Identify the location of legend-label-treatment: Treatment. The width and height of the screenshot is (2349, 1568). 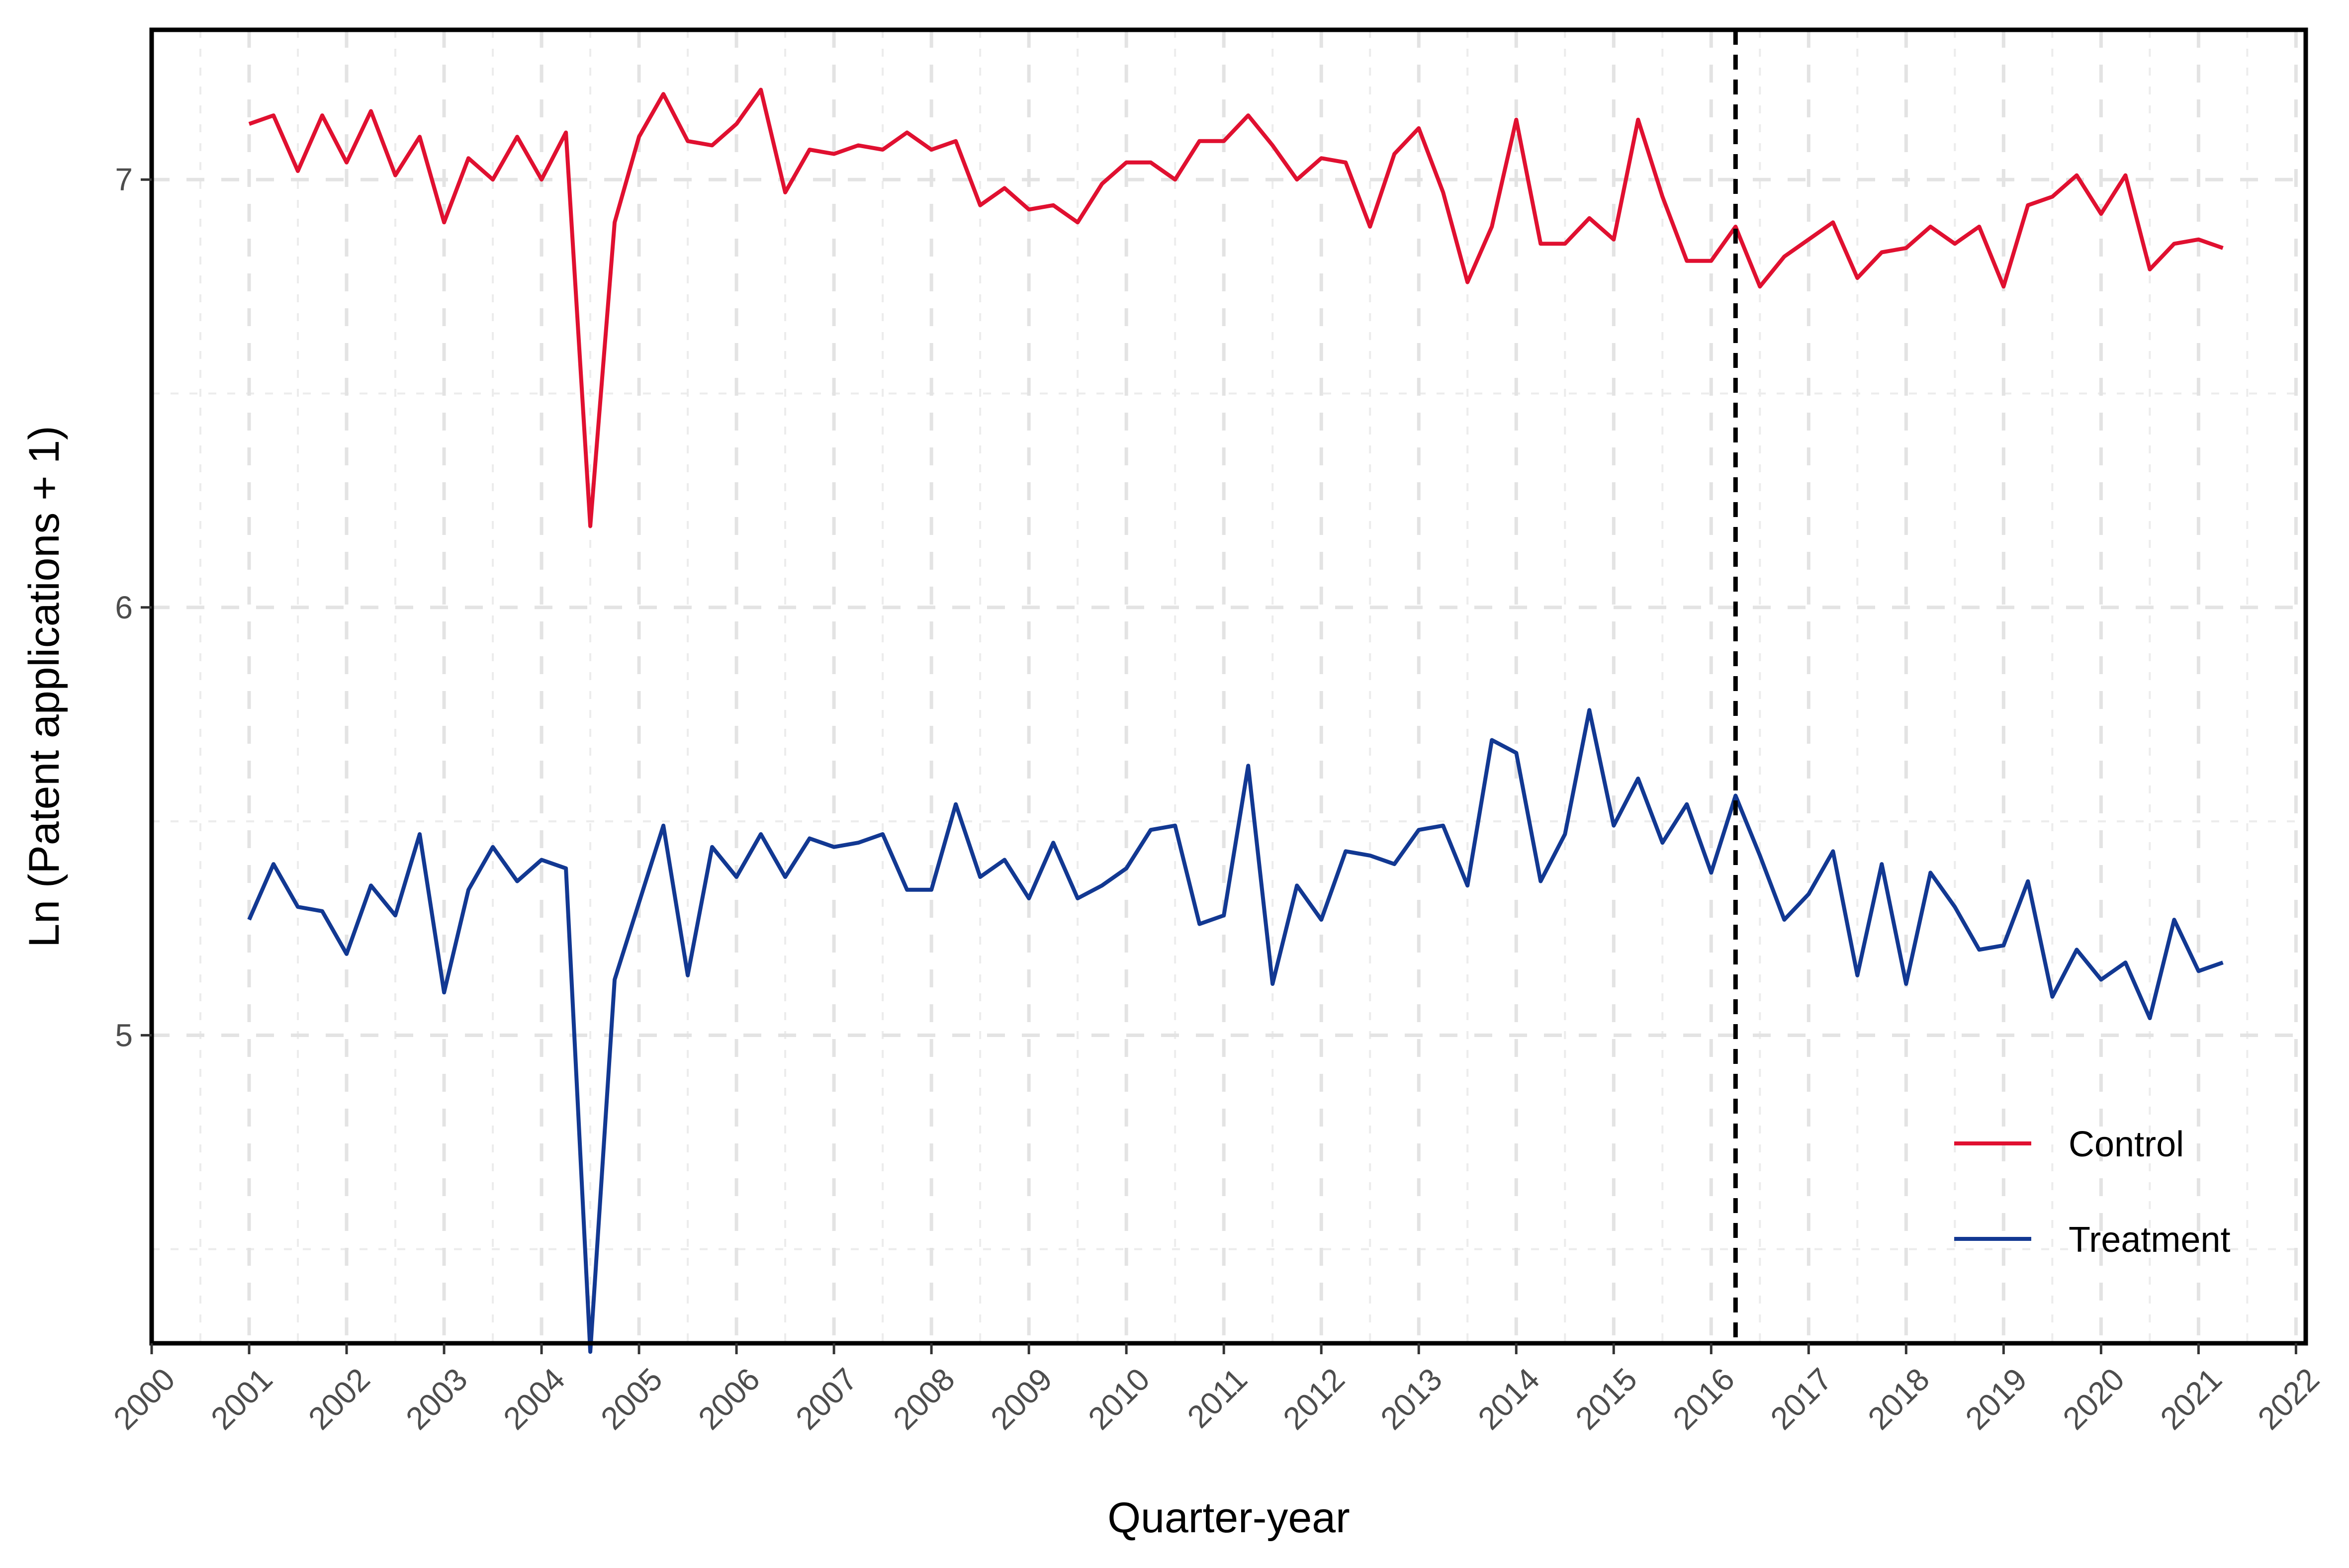
(2149, 1240).